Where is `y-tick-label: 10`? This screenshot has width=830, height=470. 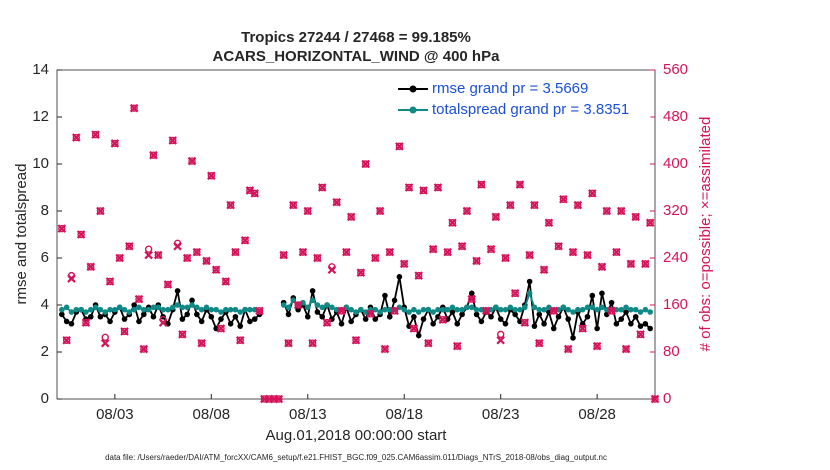
y-tick-label: 10 is located at coordinates (40, 163).